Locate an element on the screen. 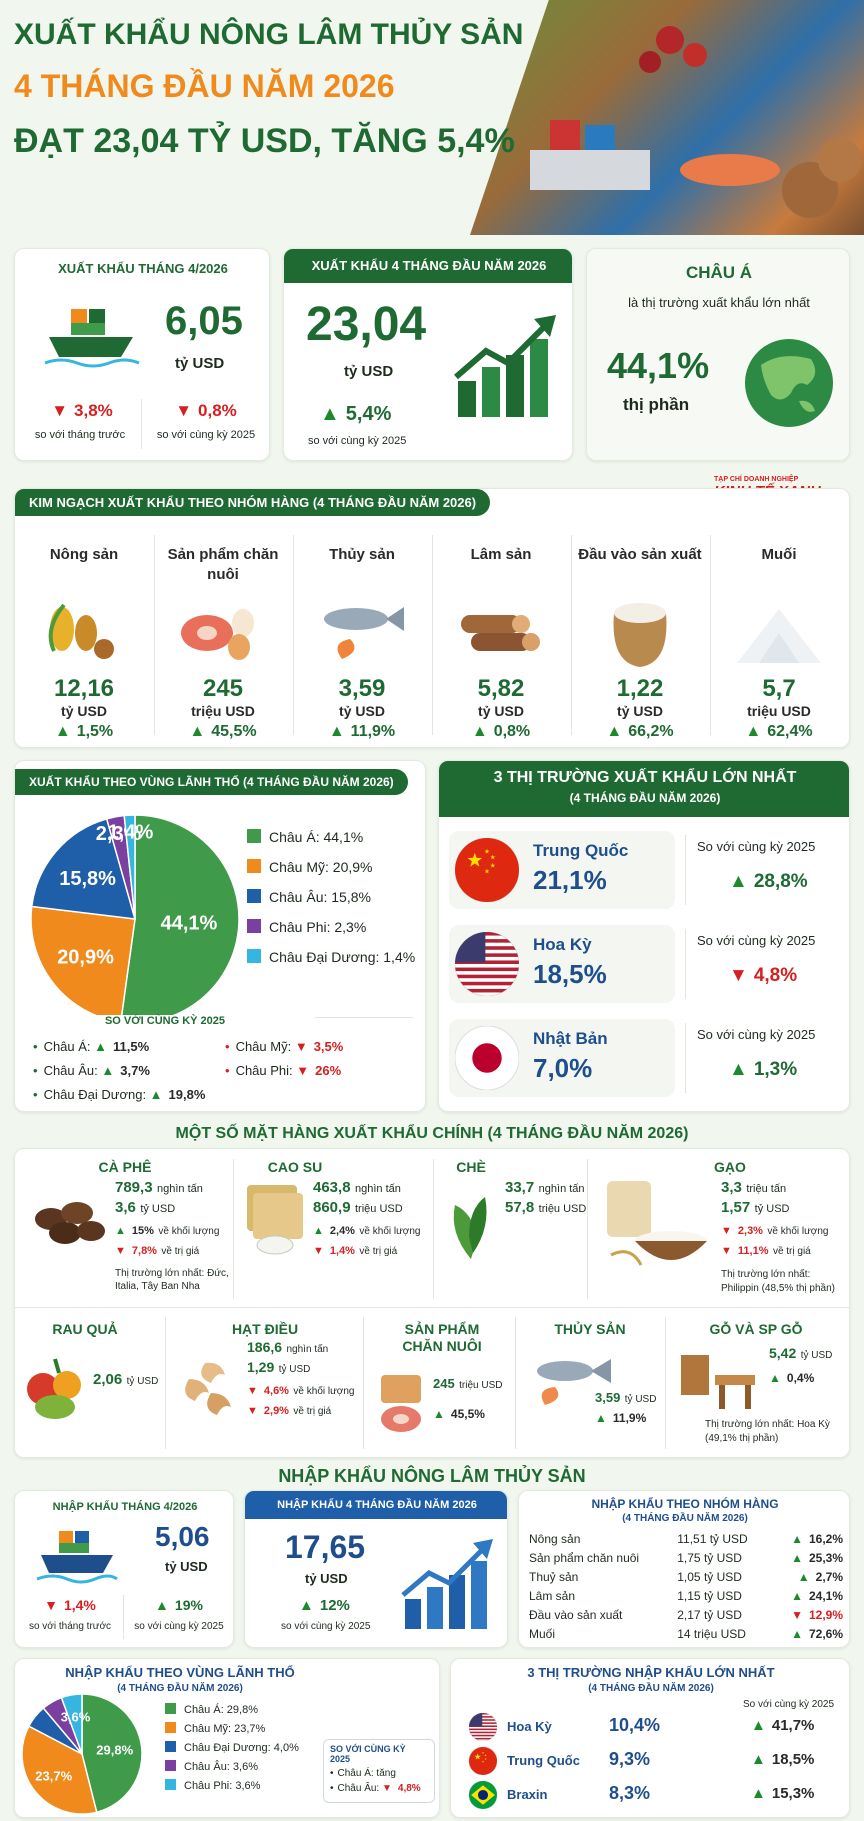 The image size is (864, 1821). legend-label: Châu Á: 44,1% is located at coordinates (316, 837).